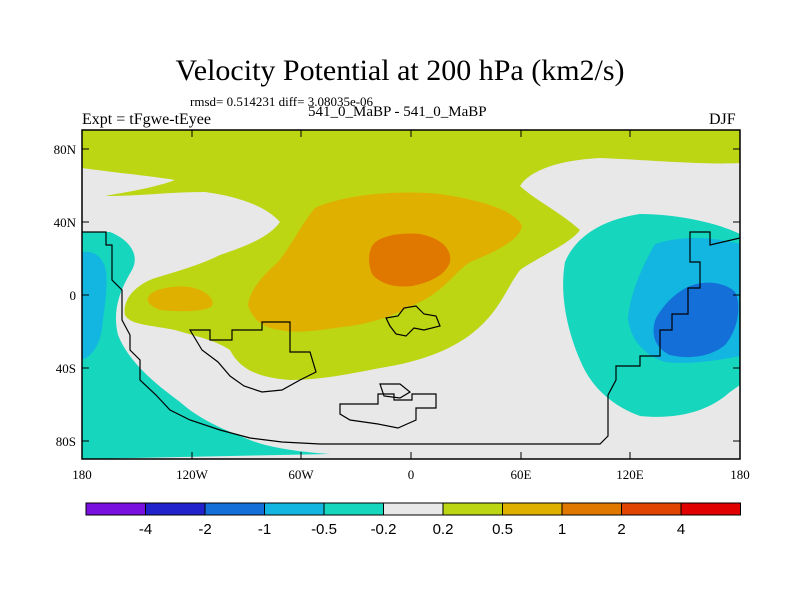  I want to click on lat-label: 40N, so click(65, 222).